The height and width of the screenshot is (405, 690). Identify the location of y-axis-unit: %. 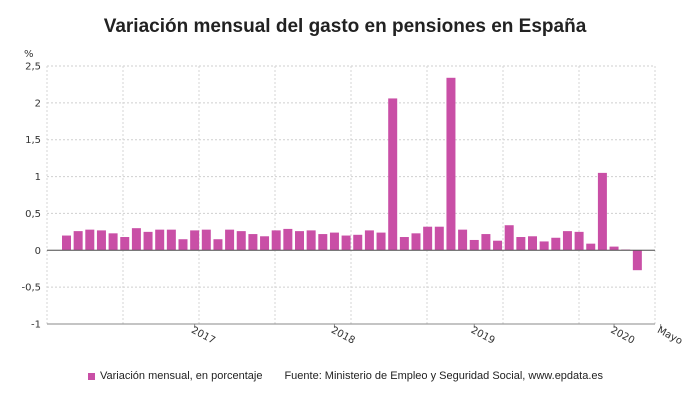
(29, 54).